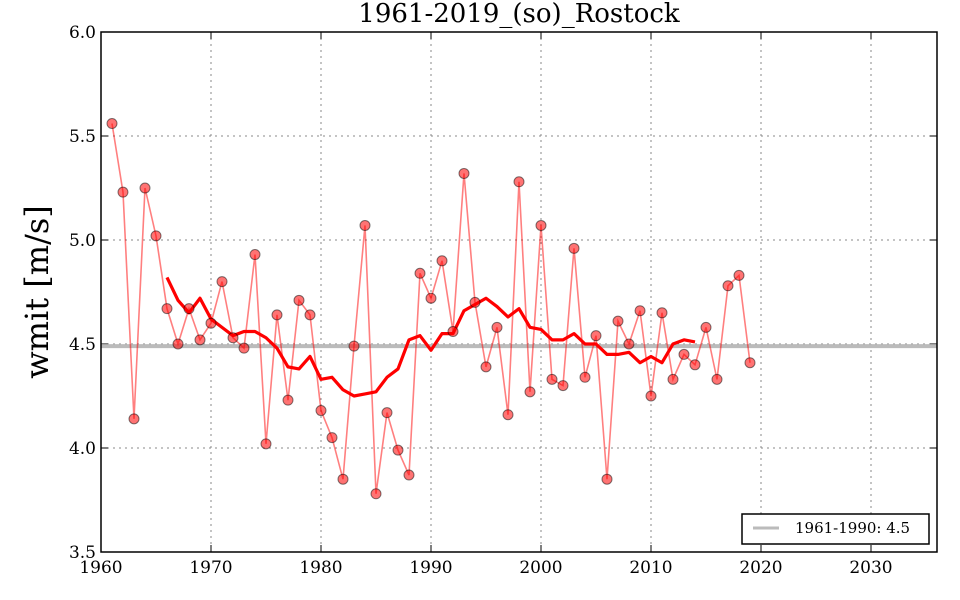 Image resolution: width=960 pixels, height=600 pixels. What do you see at coordinates (430, 337) in the screenshot?
I see `moving-average-line` at bounding box center [430, 337].